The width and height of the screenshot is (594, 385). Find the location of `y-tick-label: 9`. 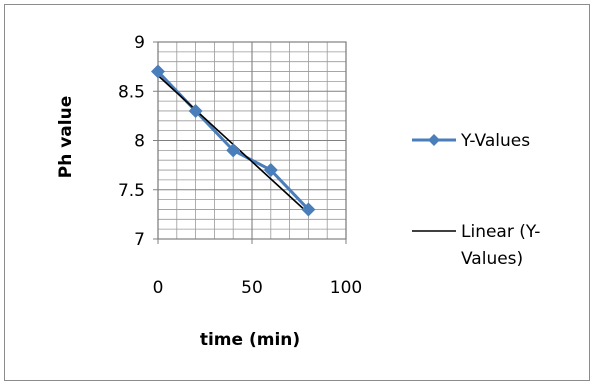

y-tick-label: 9 is located at coordinates (139, 43).